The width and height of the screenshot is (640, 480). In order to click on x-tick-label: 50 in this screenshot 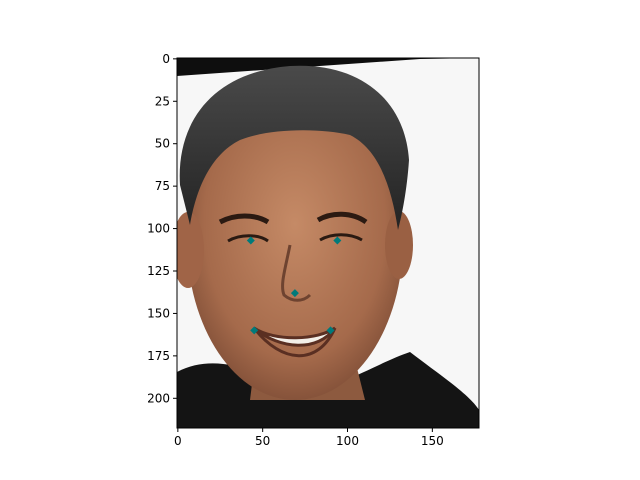, I will do `click(262, 441)`.